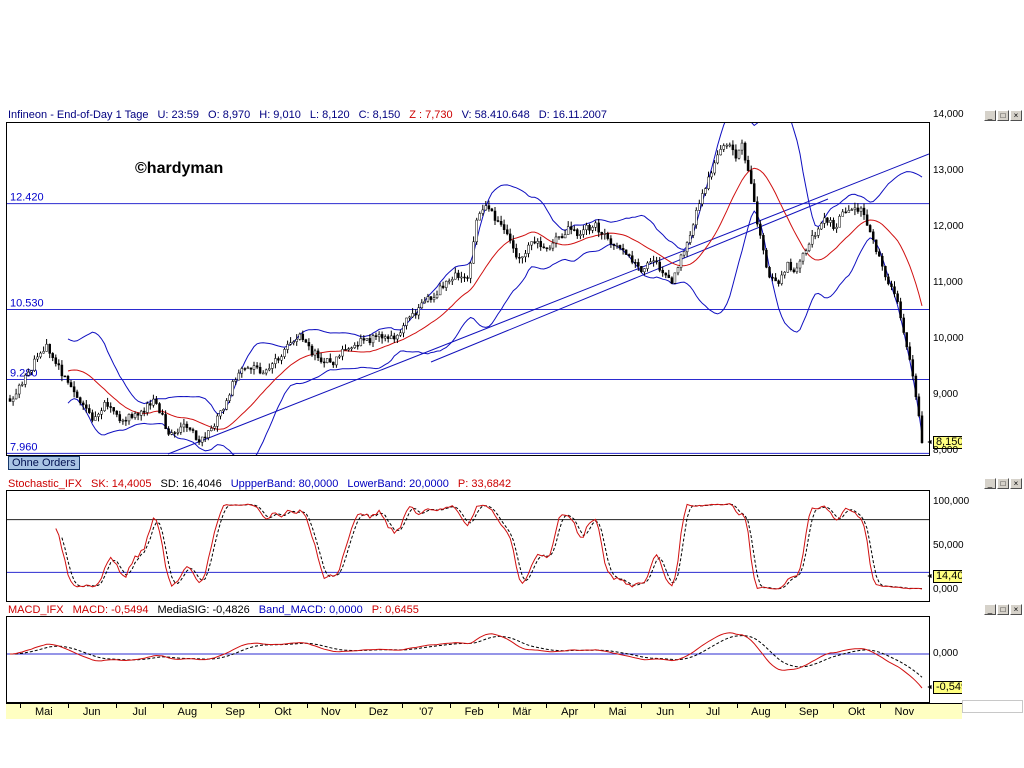  Describe the element at coordinates (946, 442) in the screenshot. I see `last-price-tag: ◄ 8,150` at that location.